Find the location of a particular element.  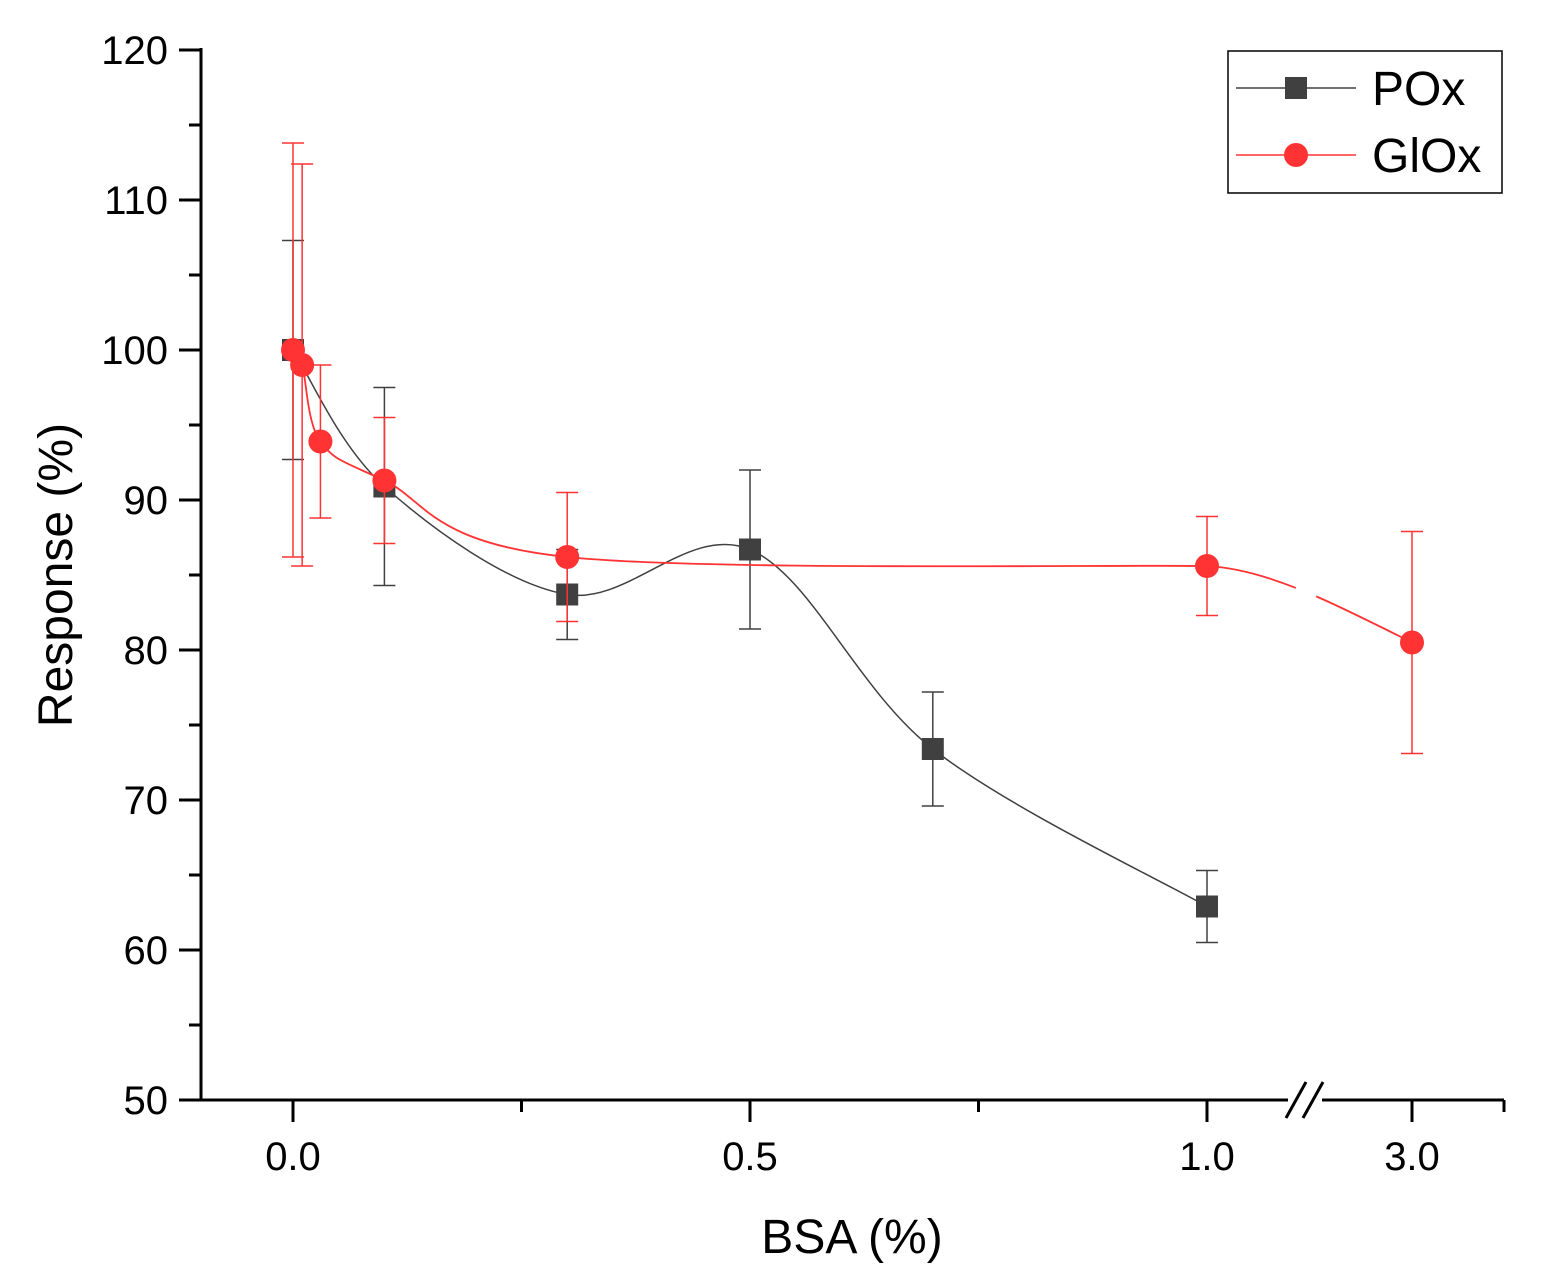

legend-label-pox: POx is located at coordinates (1418, 89).